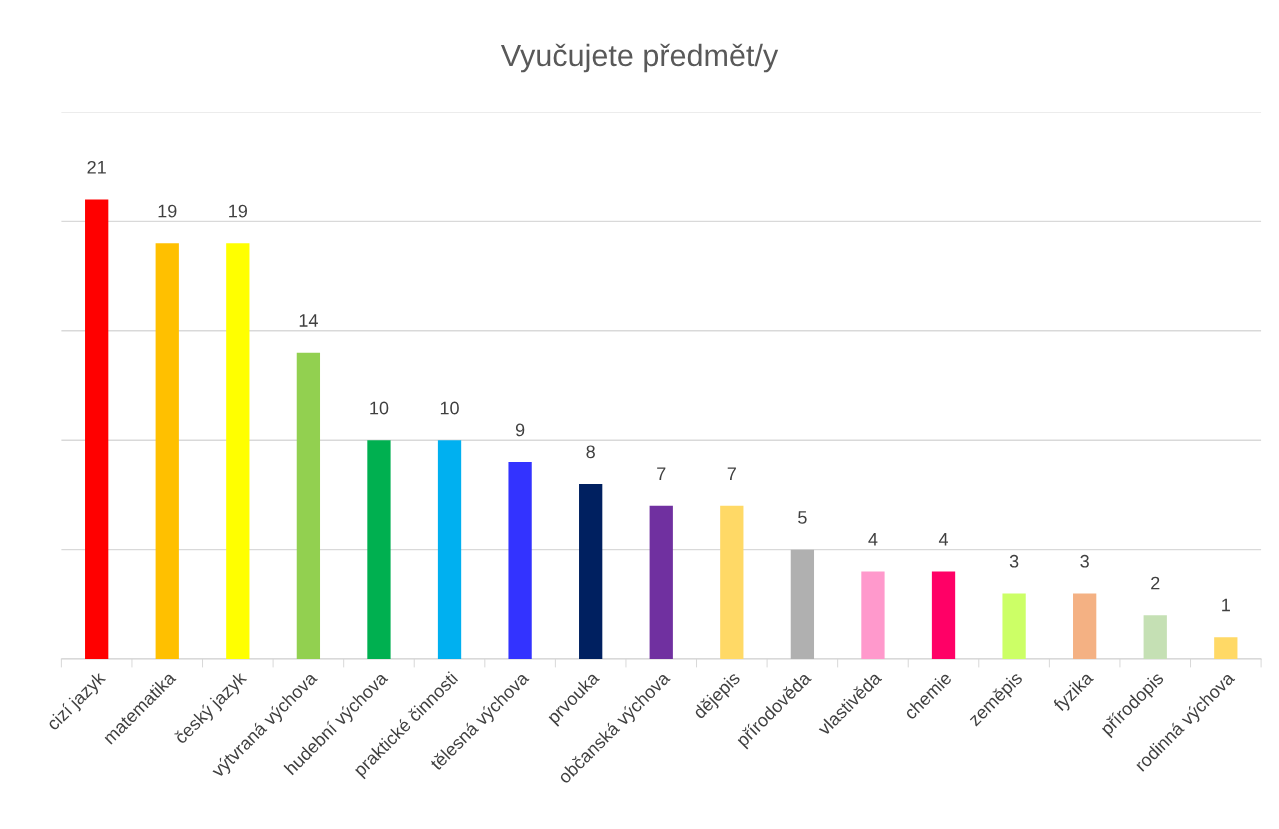  What do you see at coordinates (639, 58) in the screenshot?
I see `chart-title: Vyučujete předmět/y` at bounding box center [639, 58].